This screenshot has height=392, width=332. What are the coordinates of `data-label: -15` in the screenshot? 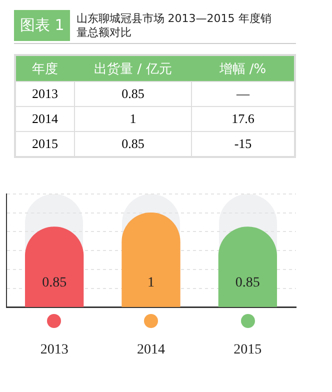 It's located at (243, 144).